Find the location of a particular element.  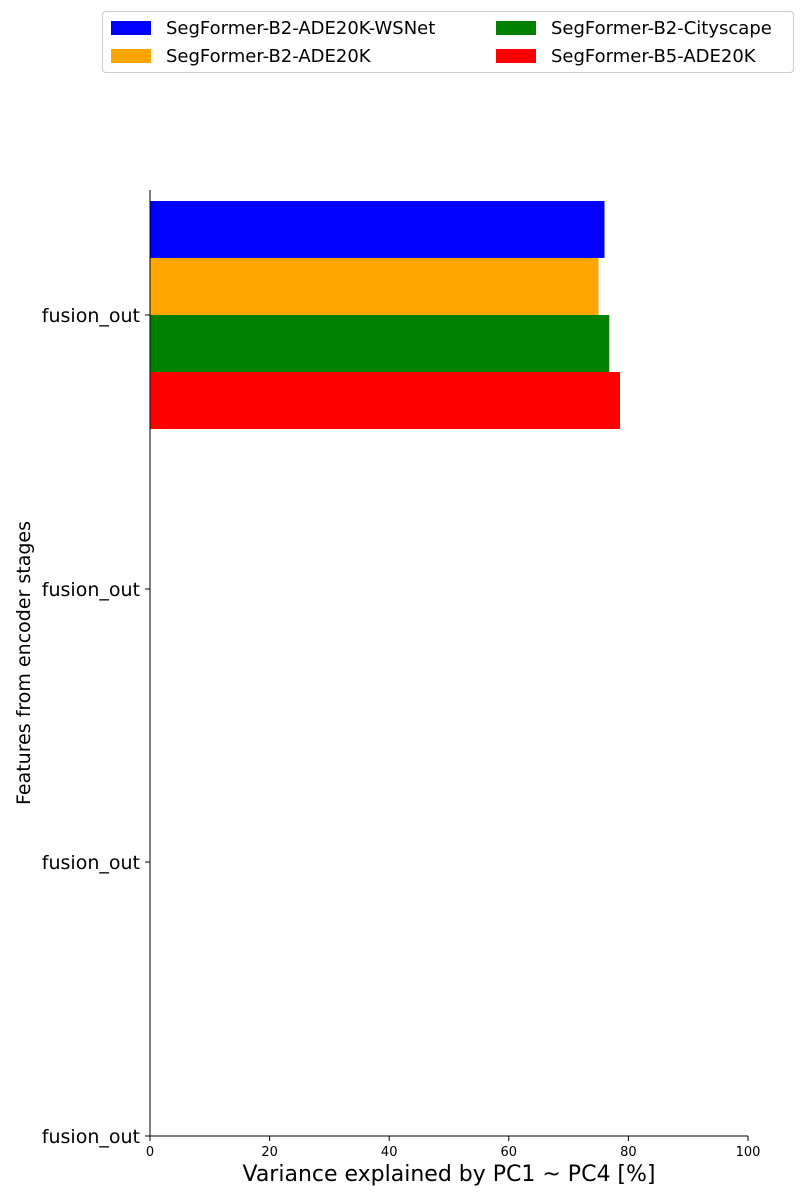

bars-layer is located at coordinates (385, 315).